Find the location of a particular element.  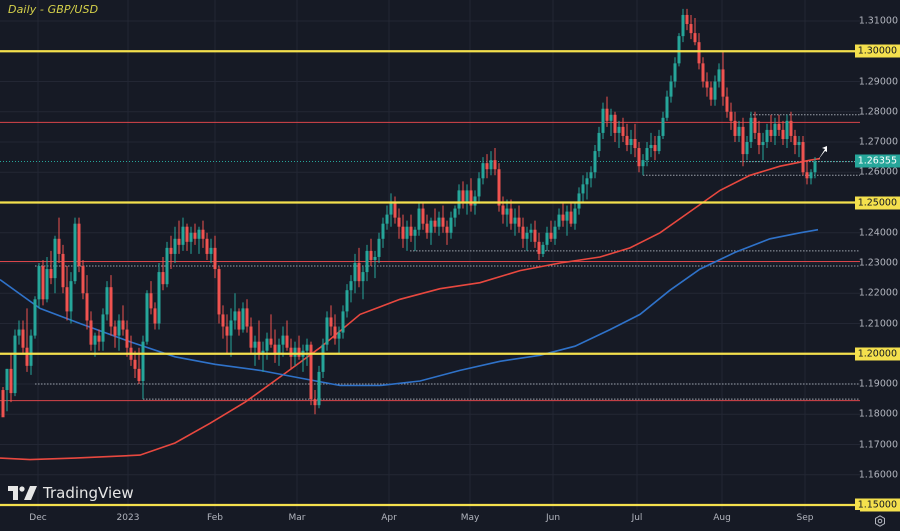

price-tick-label: 1.19000 is located at coordinates (878, 384).